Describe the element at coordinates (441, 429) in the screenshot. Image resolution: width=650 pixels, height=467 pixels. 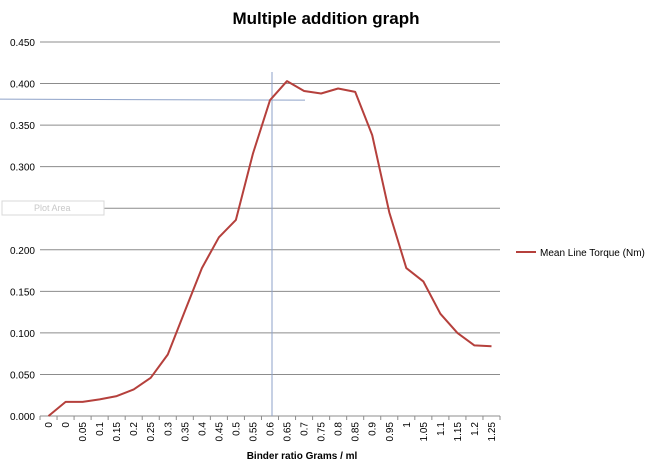
I see `x-tick-label: 1.1` at that location.